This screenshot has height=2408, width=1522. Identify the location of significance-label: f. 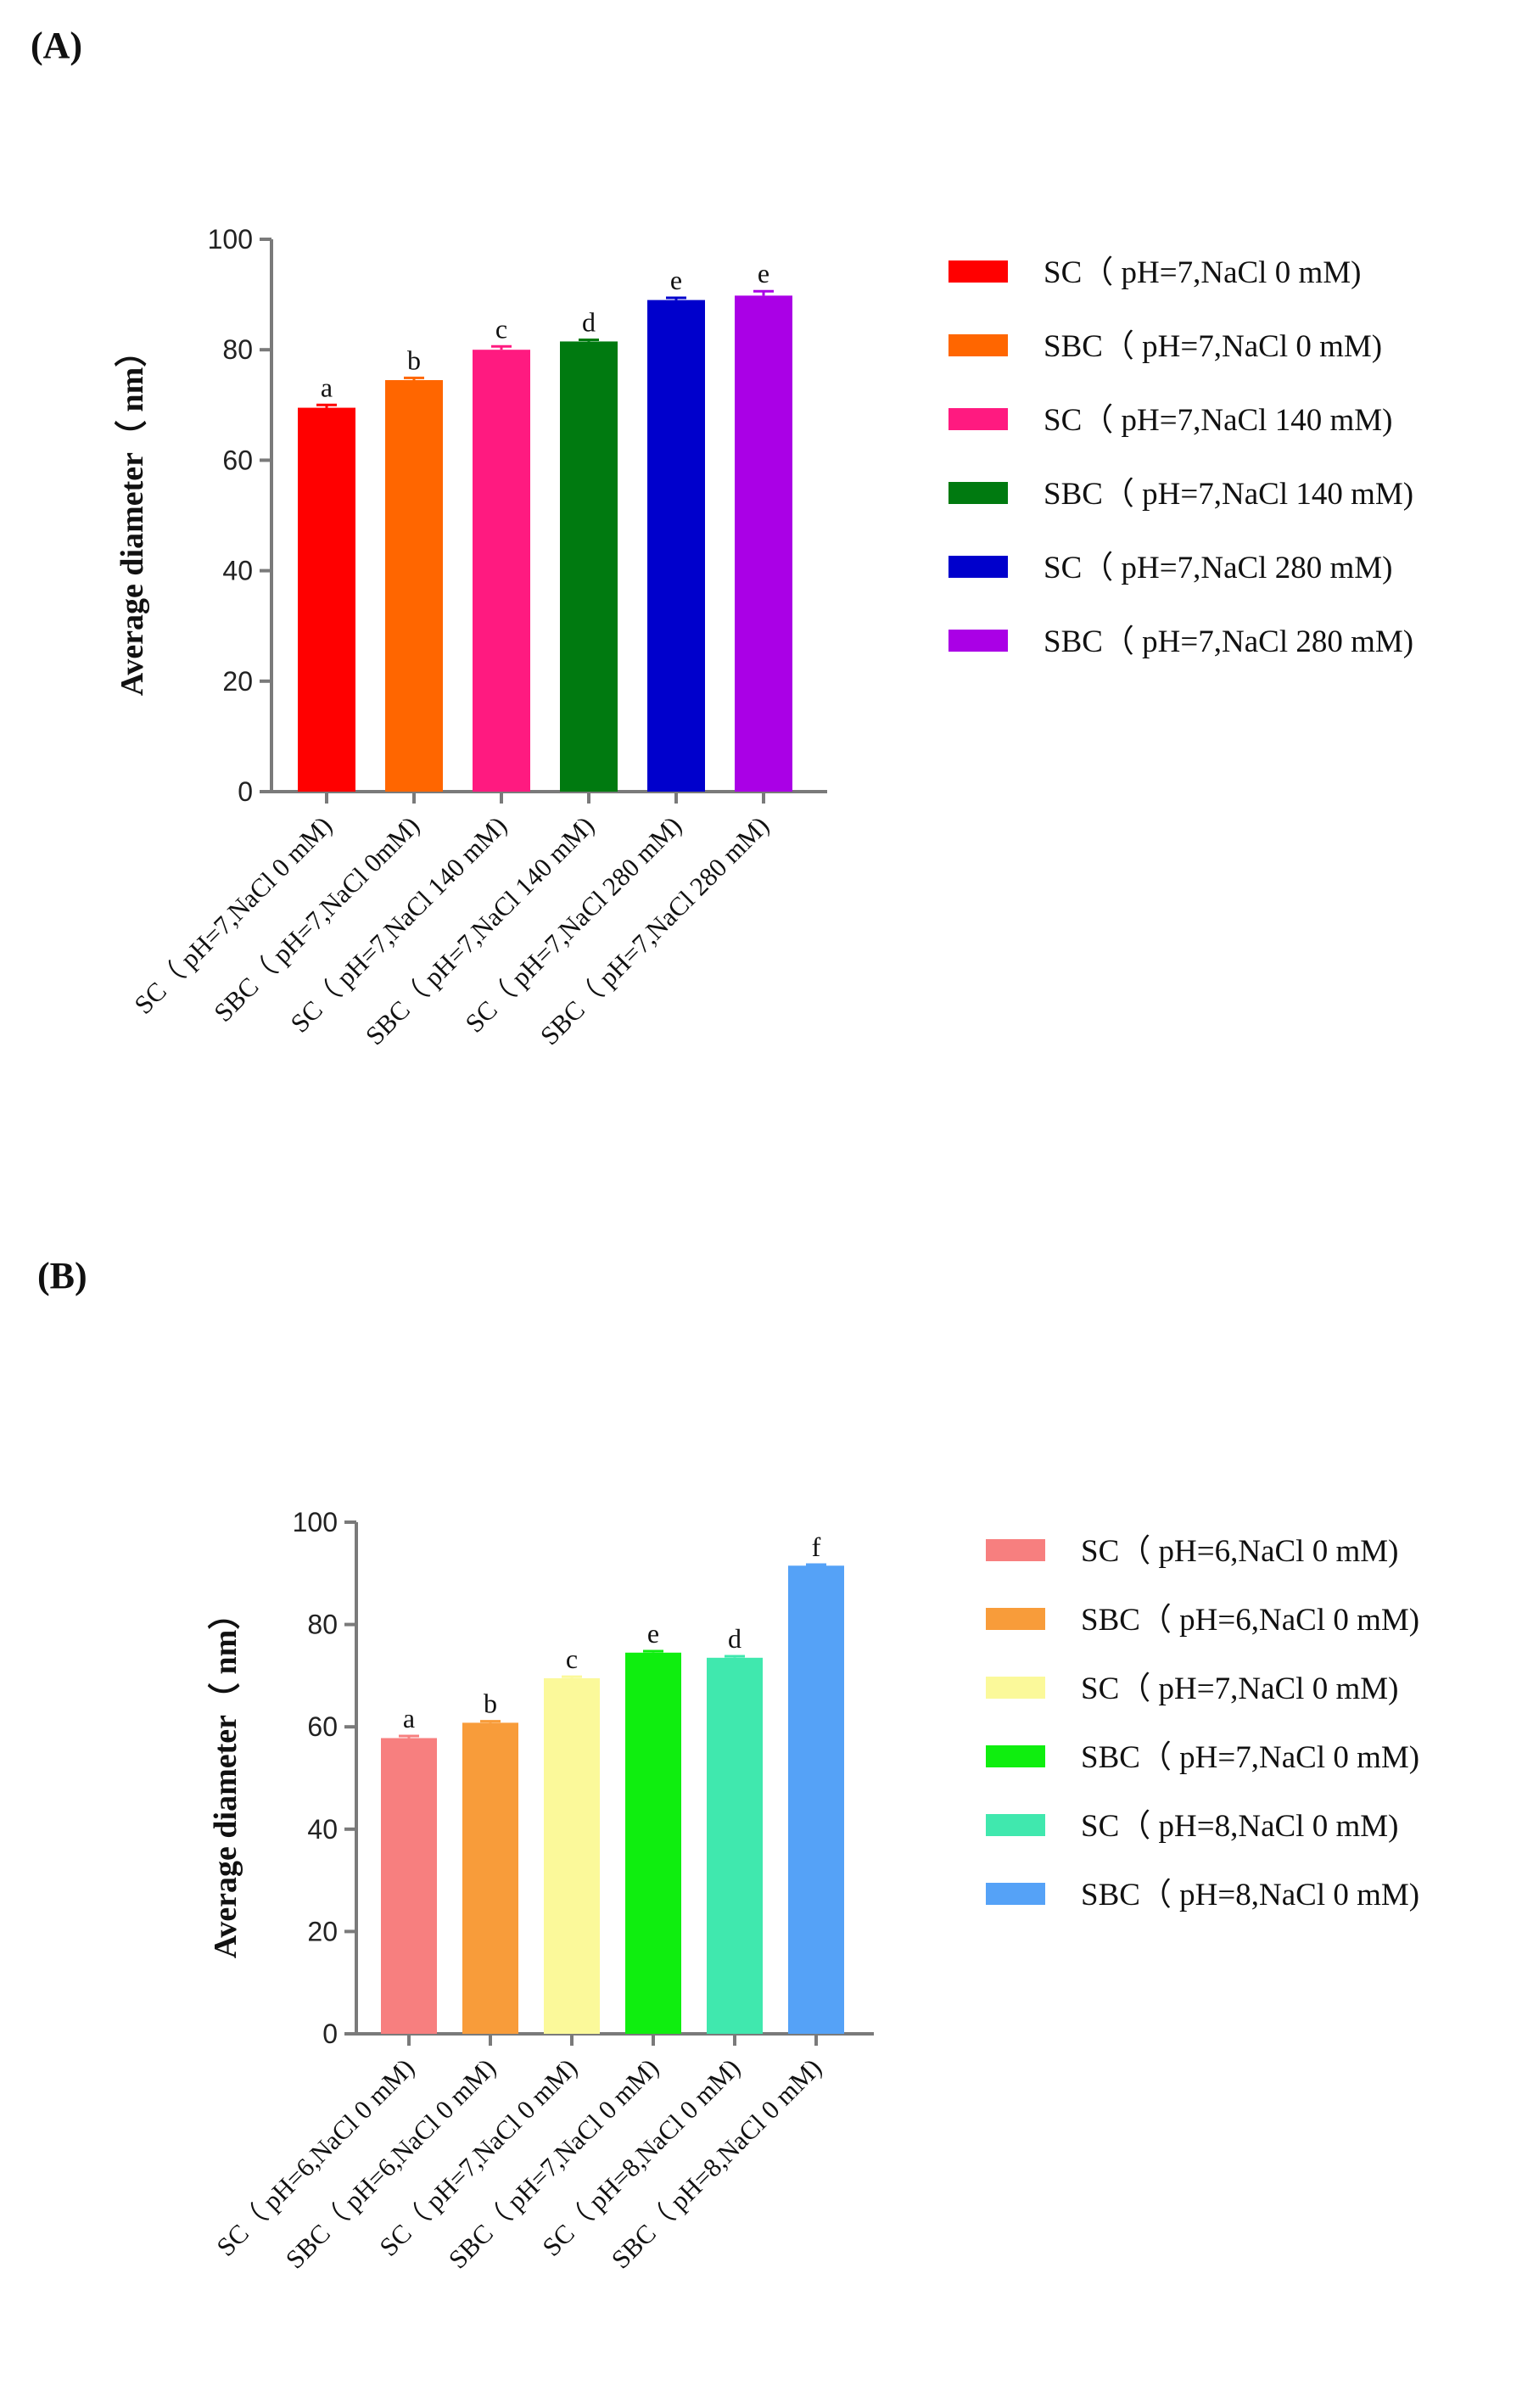
(816, 1547).